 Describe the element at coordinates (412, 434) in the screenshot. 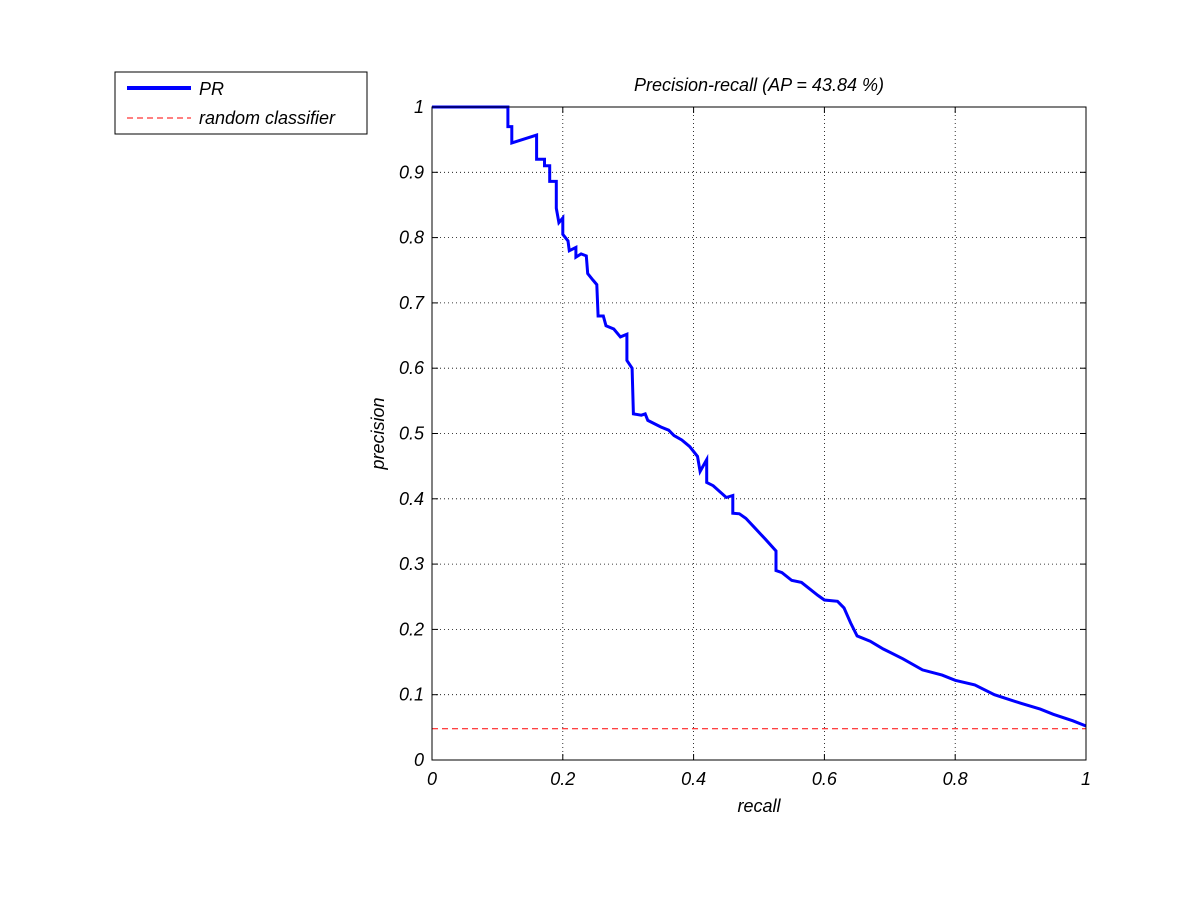

I see `y-tick-label: 0.5` at that location.